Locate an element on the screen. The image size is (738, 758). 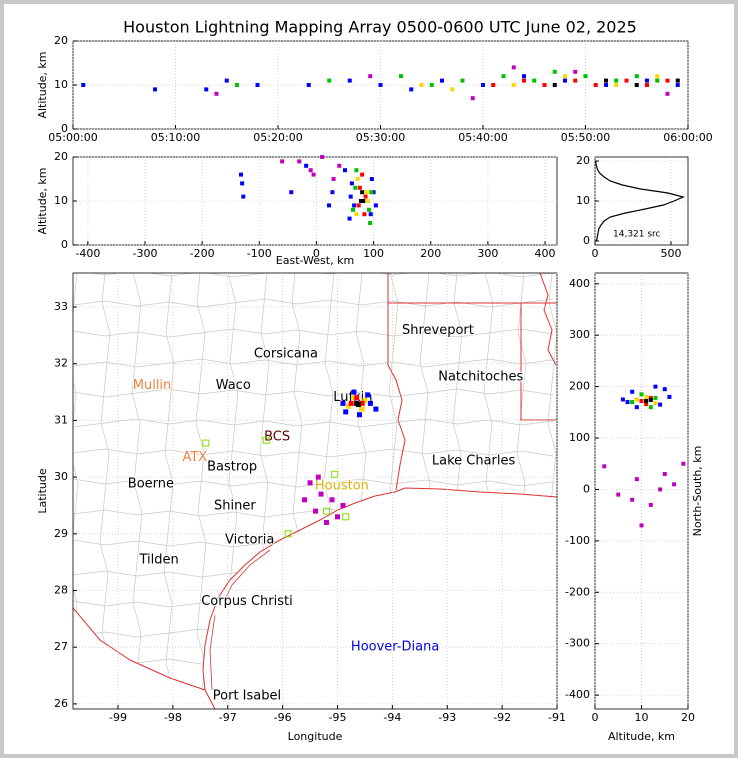
y-tick-label: 100 is located at coordinates (579, 437).